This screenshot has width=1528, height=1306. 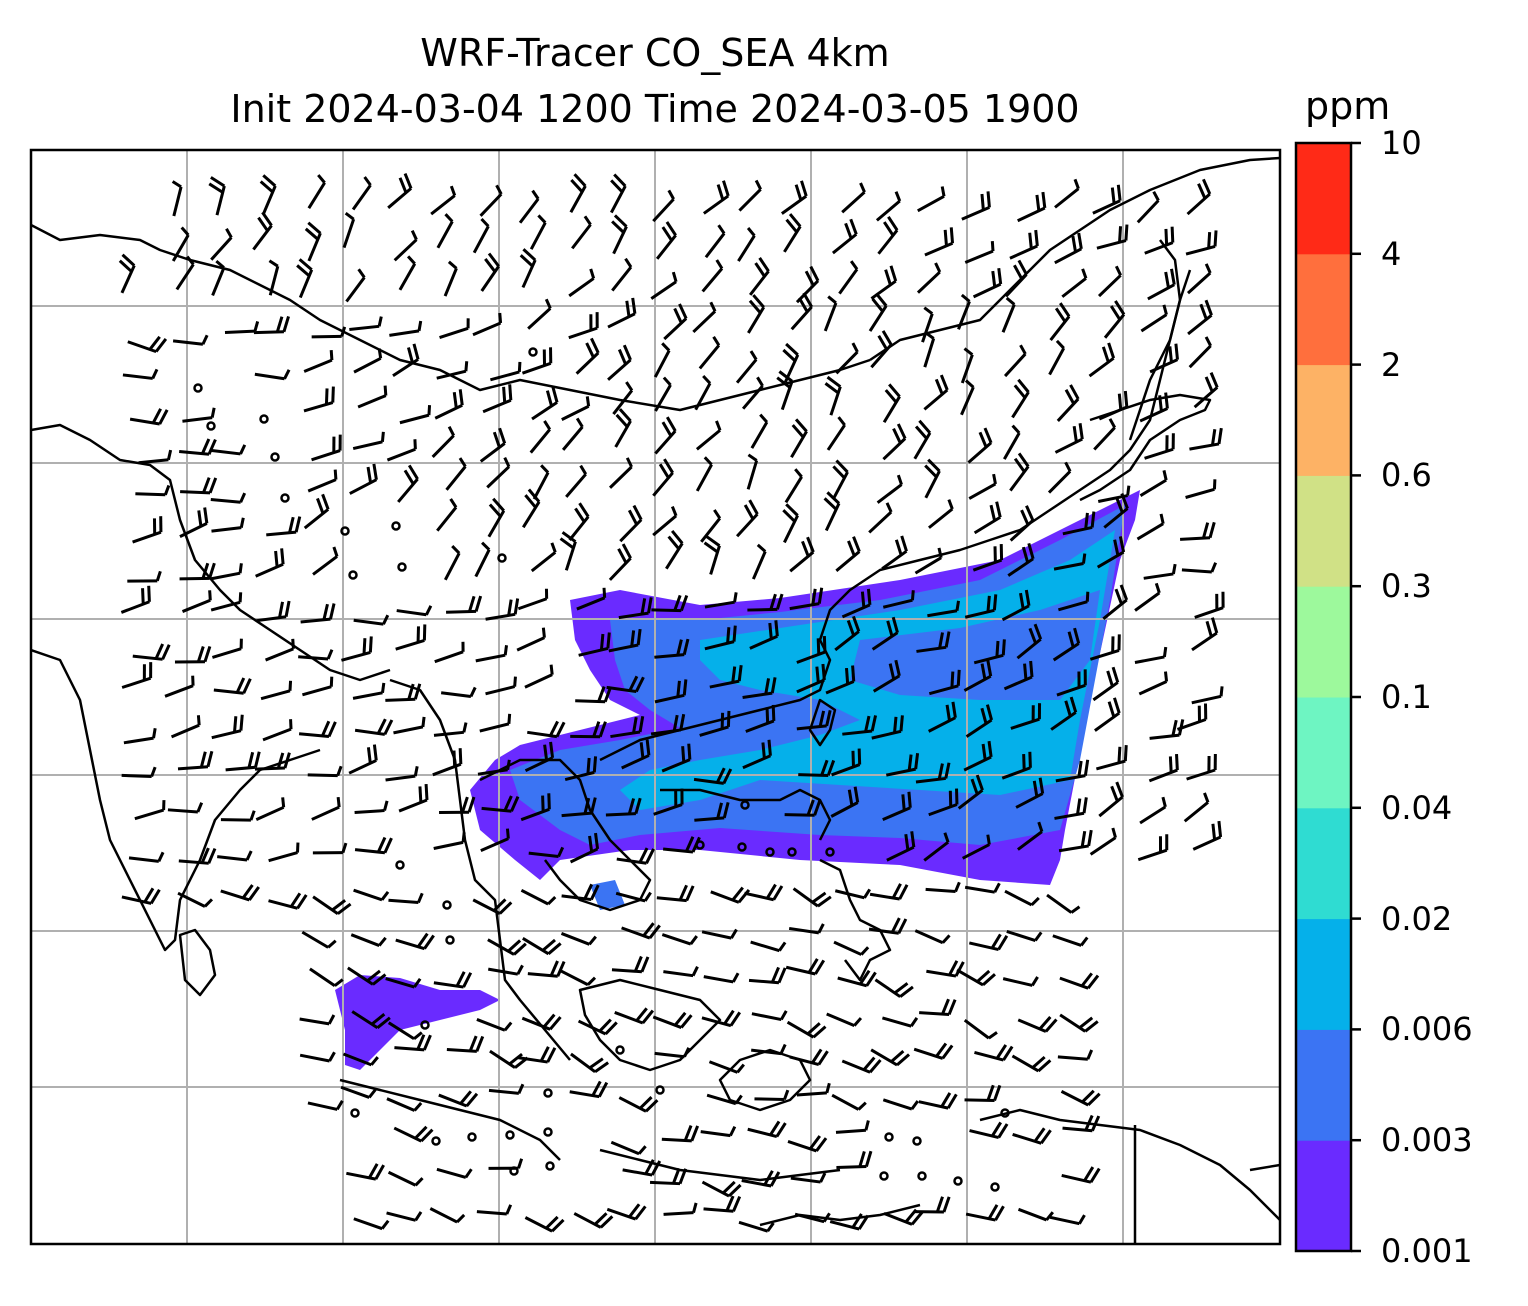 I want to click on map-title-line-1: WRF-Tracer CO_SEA 4km, so click(x=655, y=53).